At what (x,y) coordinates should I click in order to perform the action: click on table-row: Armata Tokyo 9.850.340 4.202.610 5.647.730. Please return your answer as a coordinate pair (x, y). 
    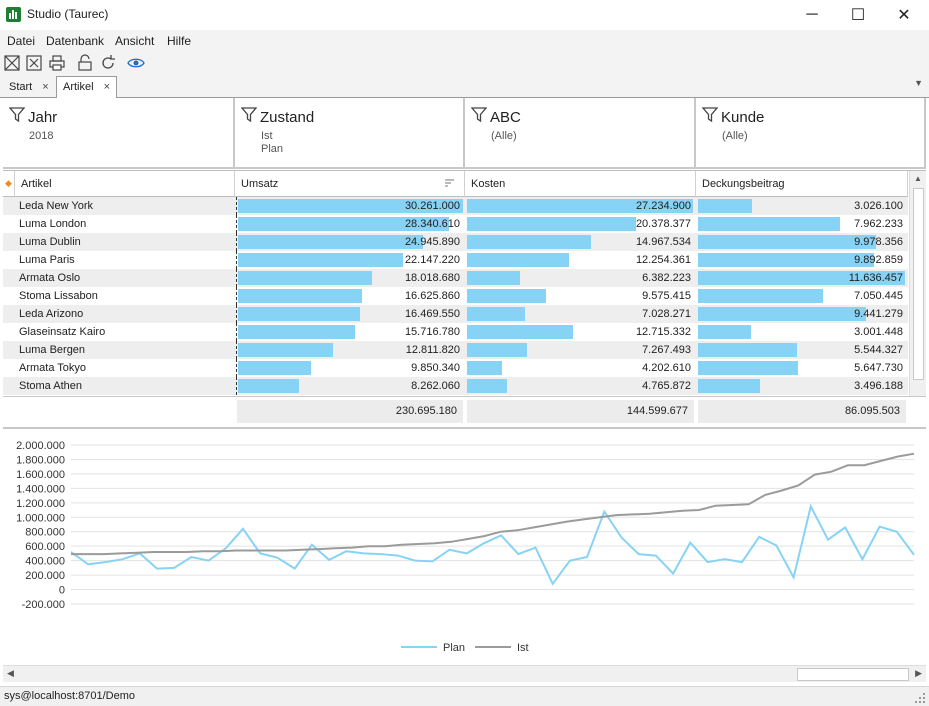
    Looking at the image, I should click on (455, 368).